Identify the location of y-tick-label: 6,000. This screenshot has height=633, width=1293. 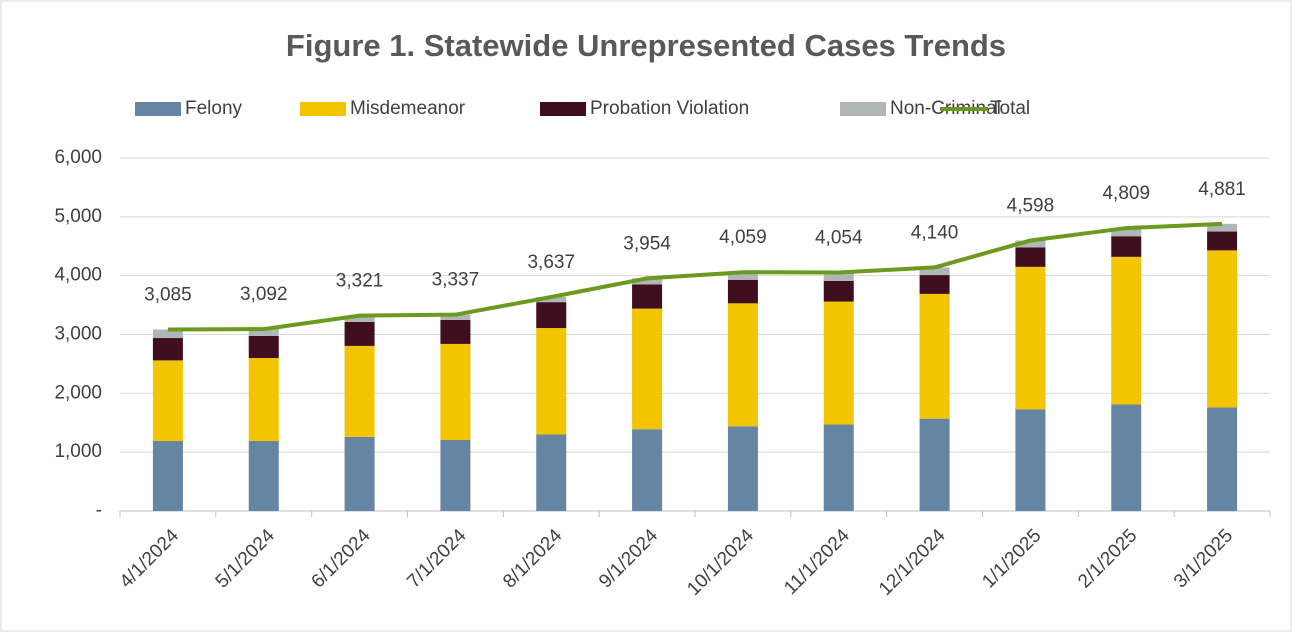
(78, 157).